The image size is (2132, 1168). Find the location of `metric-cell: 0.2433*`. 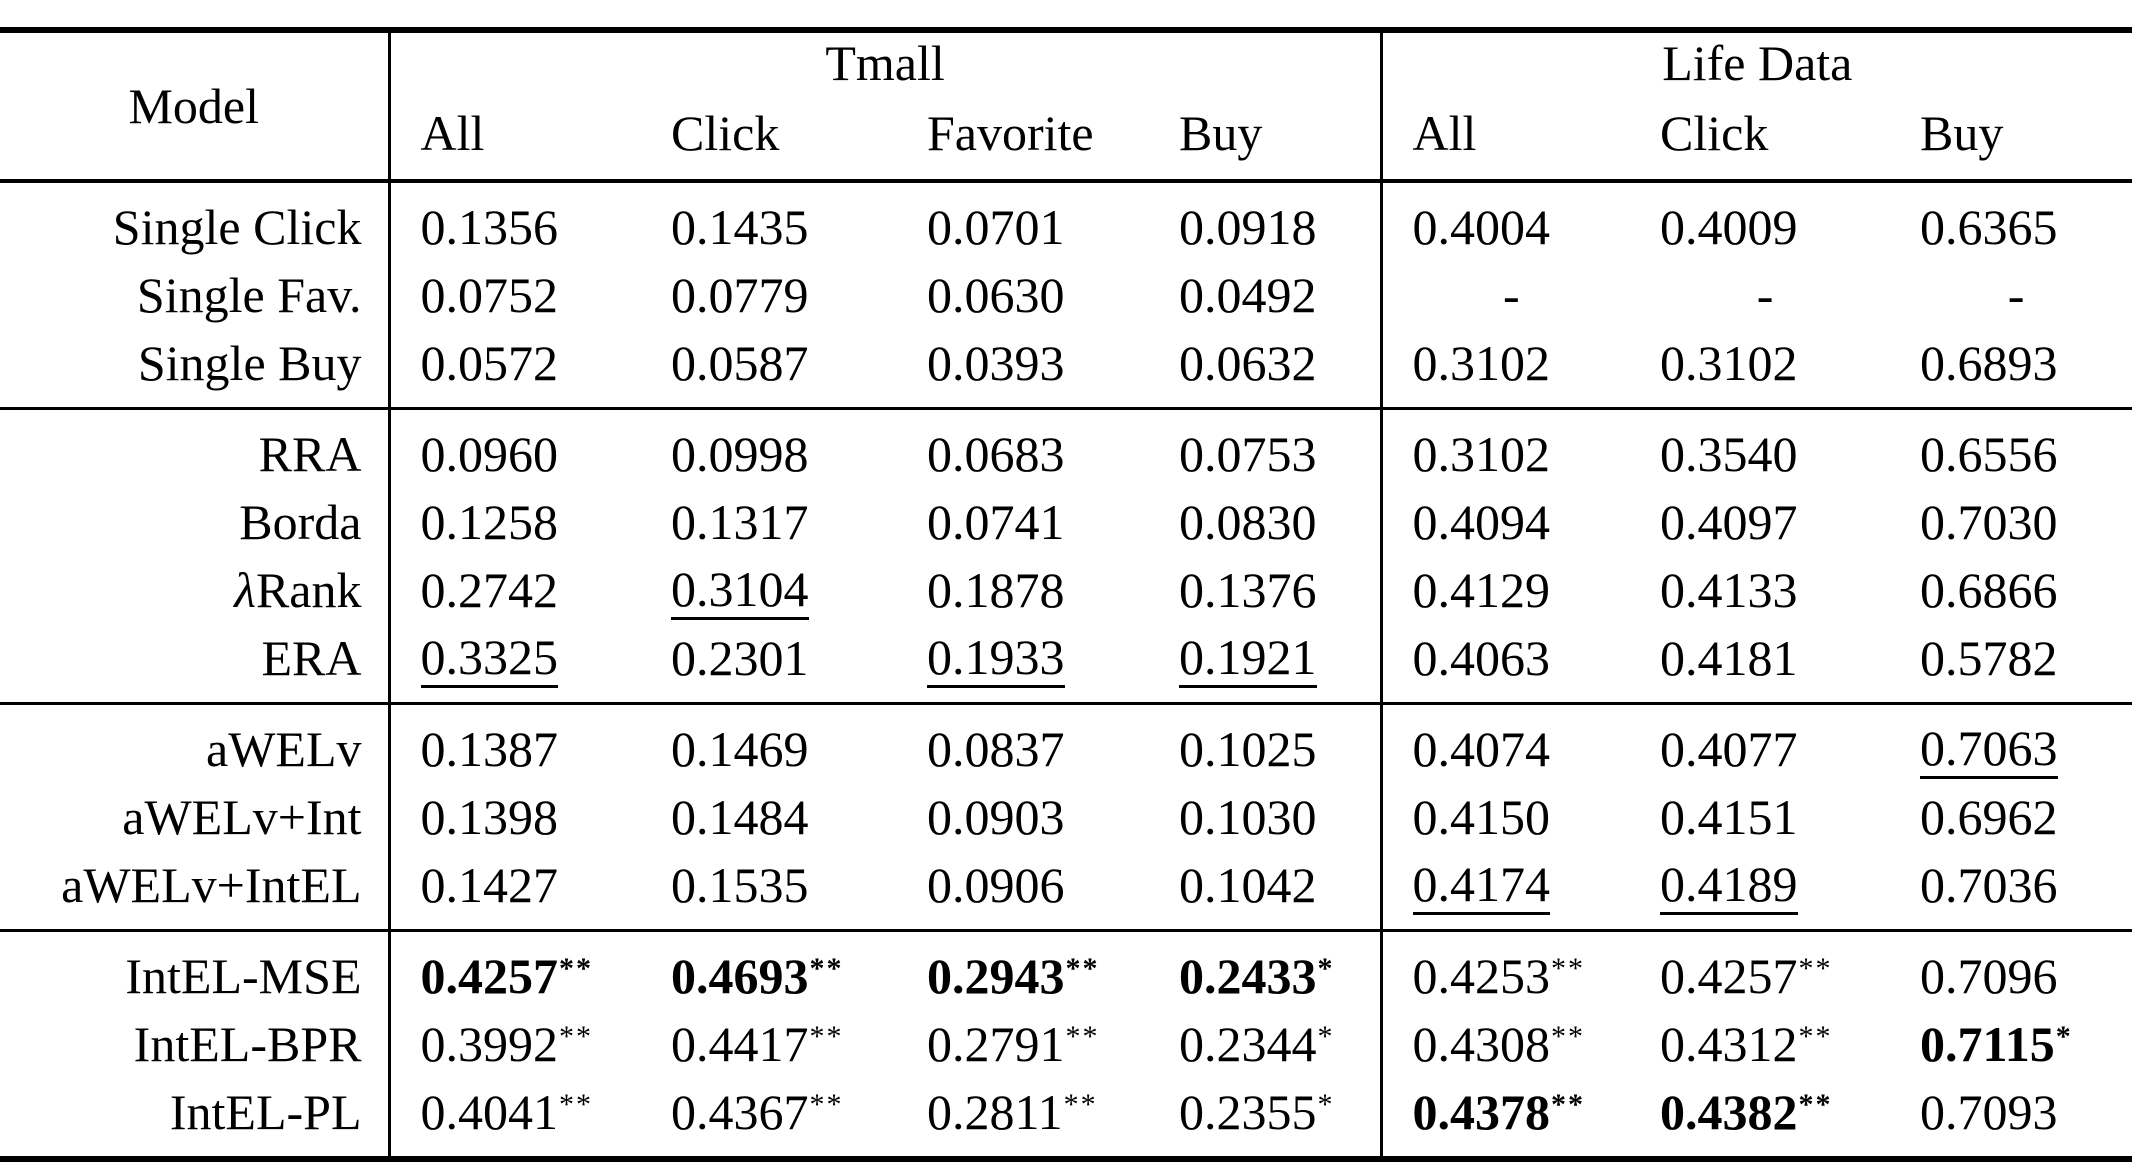

metric-cell: 0.2433* is located at coordinates (1265, 971).